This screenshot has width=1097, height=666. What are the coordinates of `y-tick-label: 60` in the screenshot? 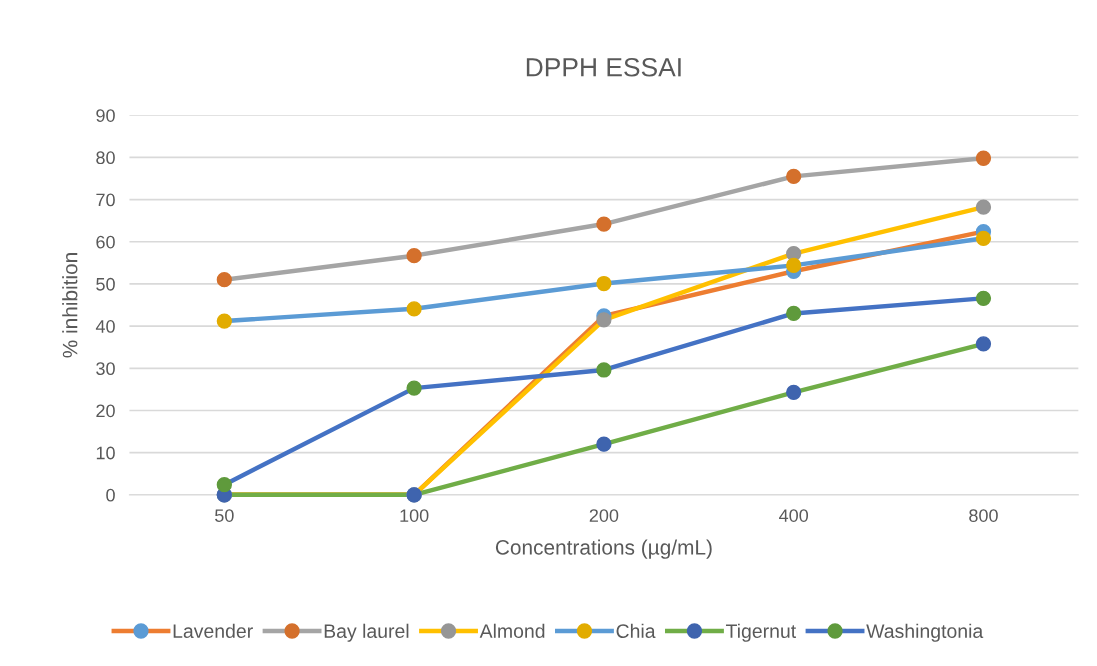 It's located at (105, 242).